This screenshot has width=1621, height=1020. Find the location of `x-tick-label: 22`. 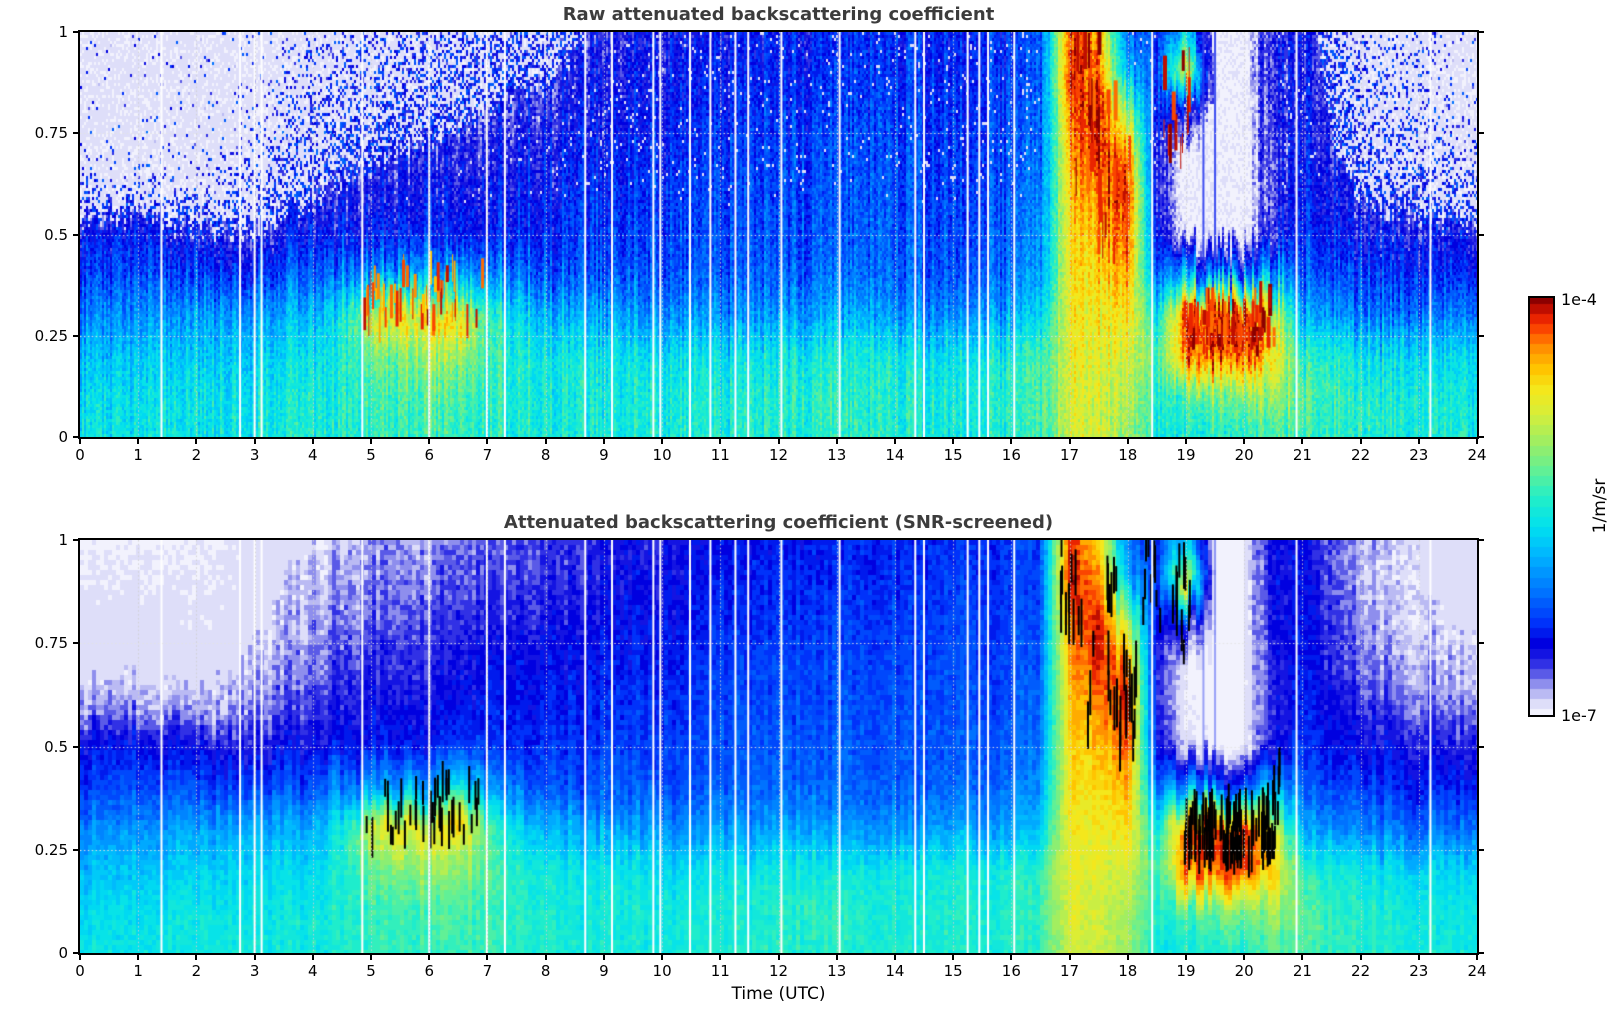

x-tick-label: 22 is located at coordinates (1361, 455).